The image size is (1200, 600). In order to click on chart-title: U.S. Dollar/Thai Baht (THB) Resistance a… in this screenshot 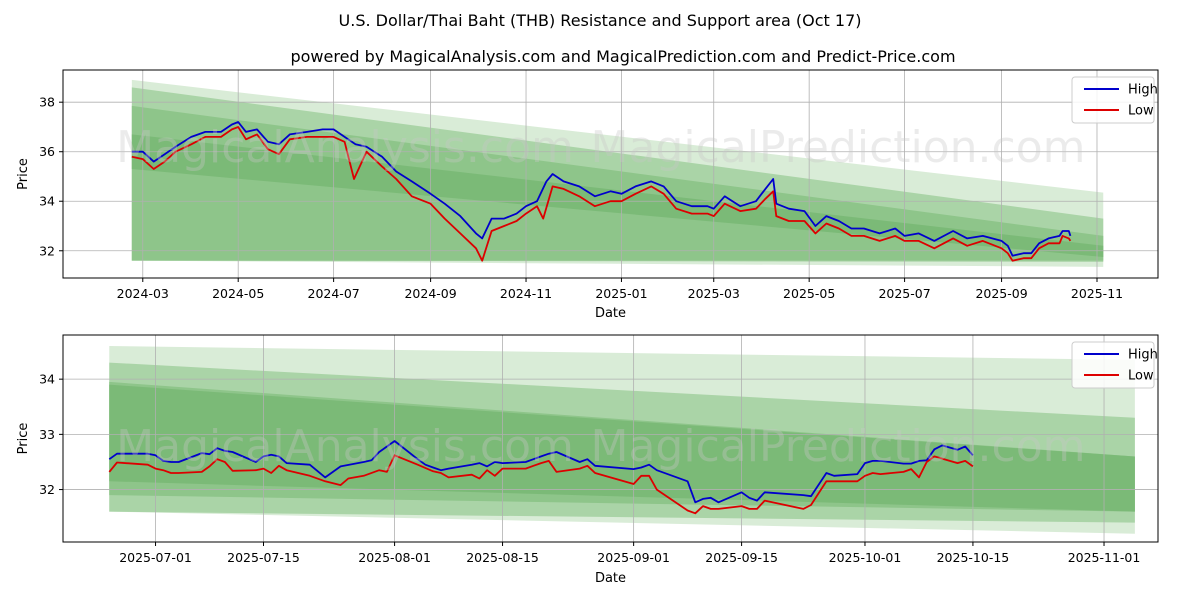, I will do `click(600, 20)`.